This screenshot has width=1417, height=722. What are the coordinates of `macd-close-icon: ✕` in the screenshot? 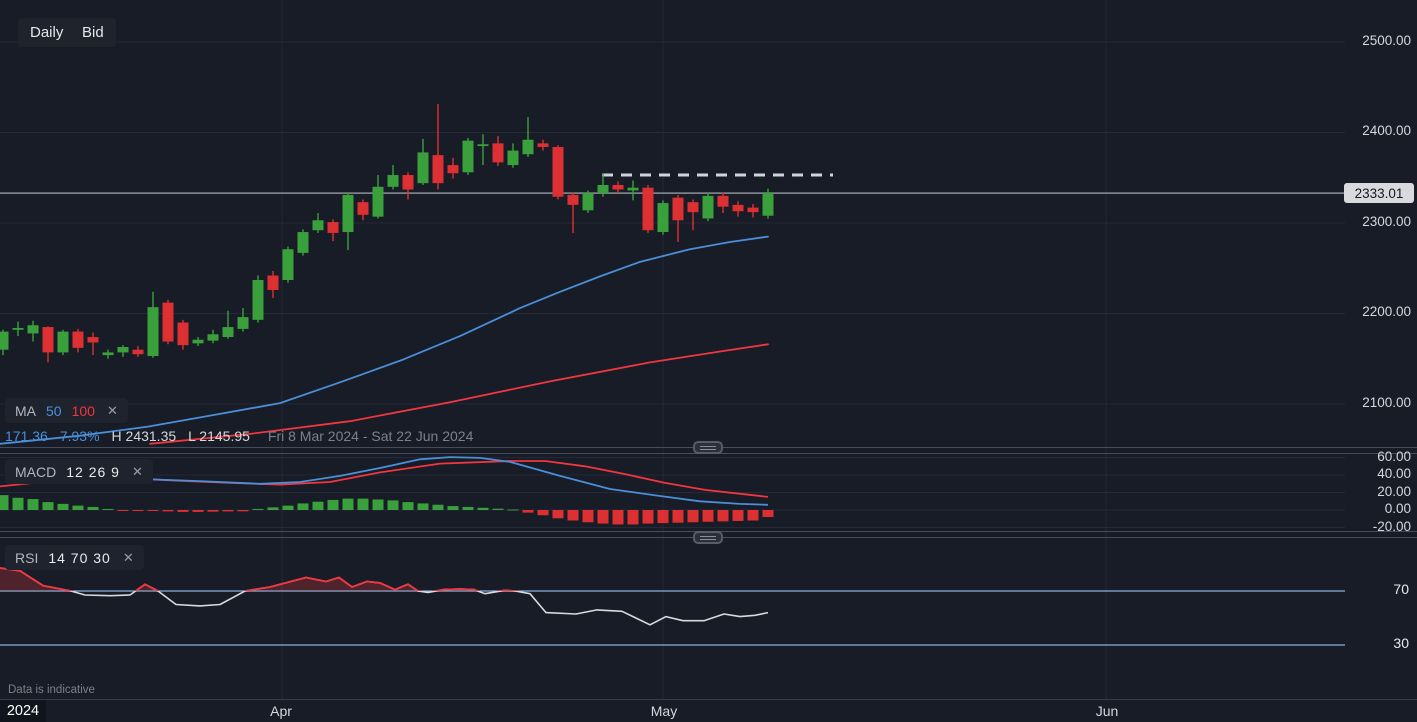 It's located at (137, 471).